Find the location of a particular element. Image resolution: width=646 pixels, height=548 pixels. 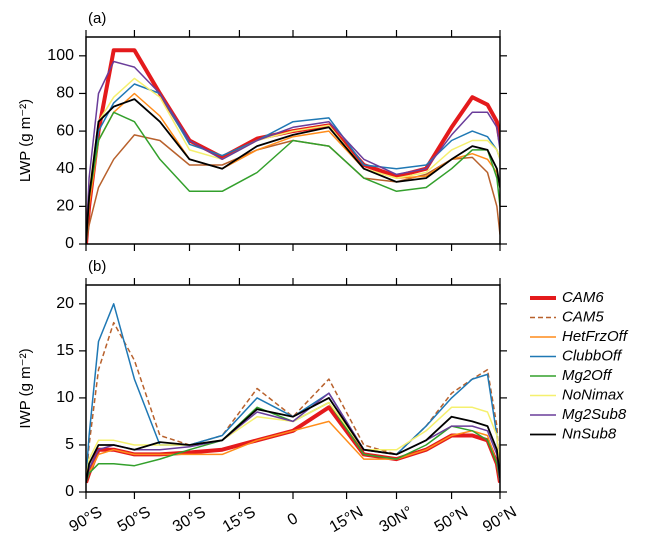

x-tick-label: 50°N is located at coordinates (451, 519).